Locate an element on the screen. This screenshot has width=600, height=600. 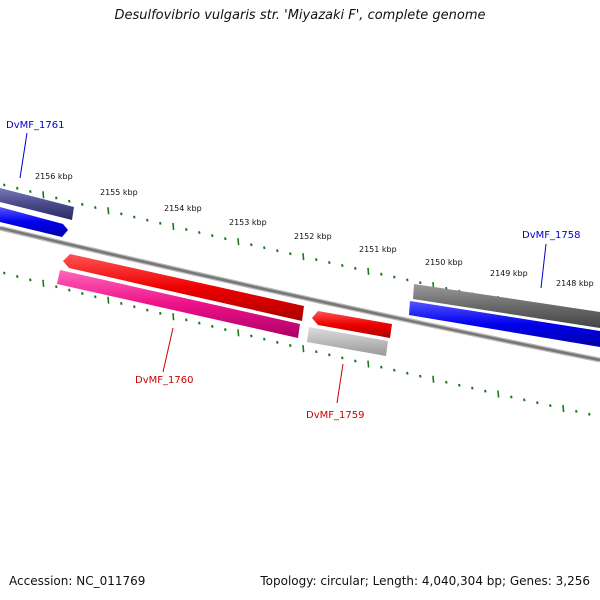
gene-label-dvmf-1759: DvMF_1759 is located at coordinates (335, 415).